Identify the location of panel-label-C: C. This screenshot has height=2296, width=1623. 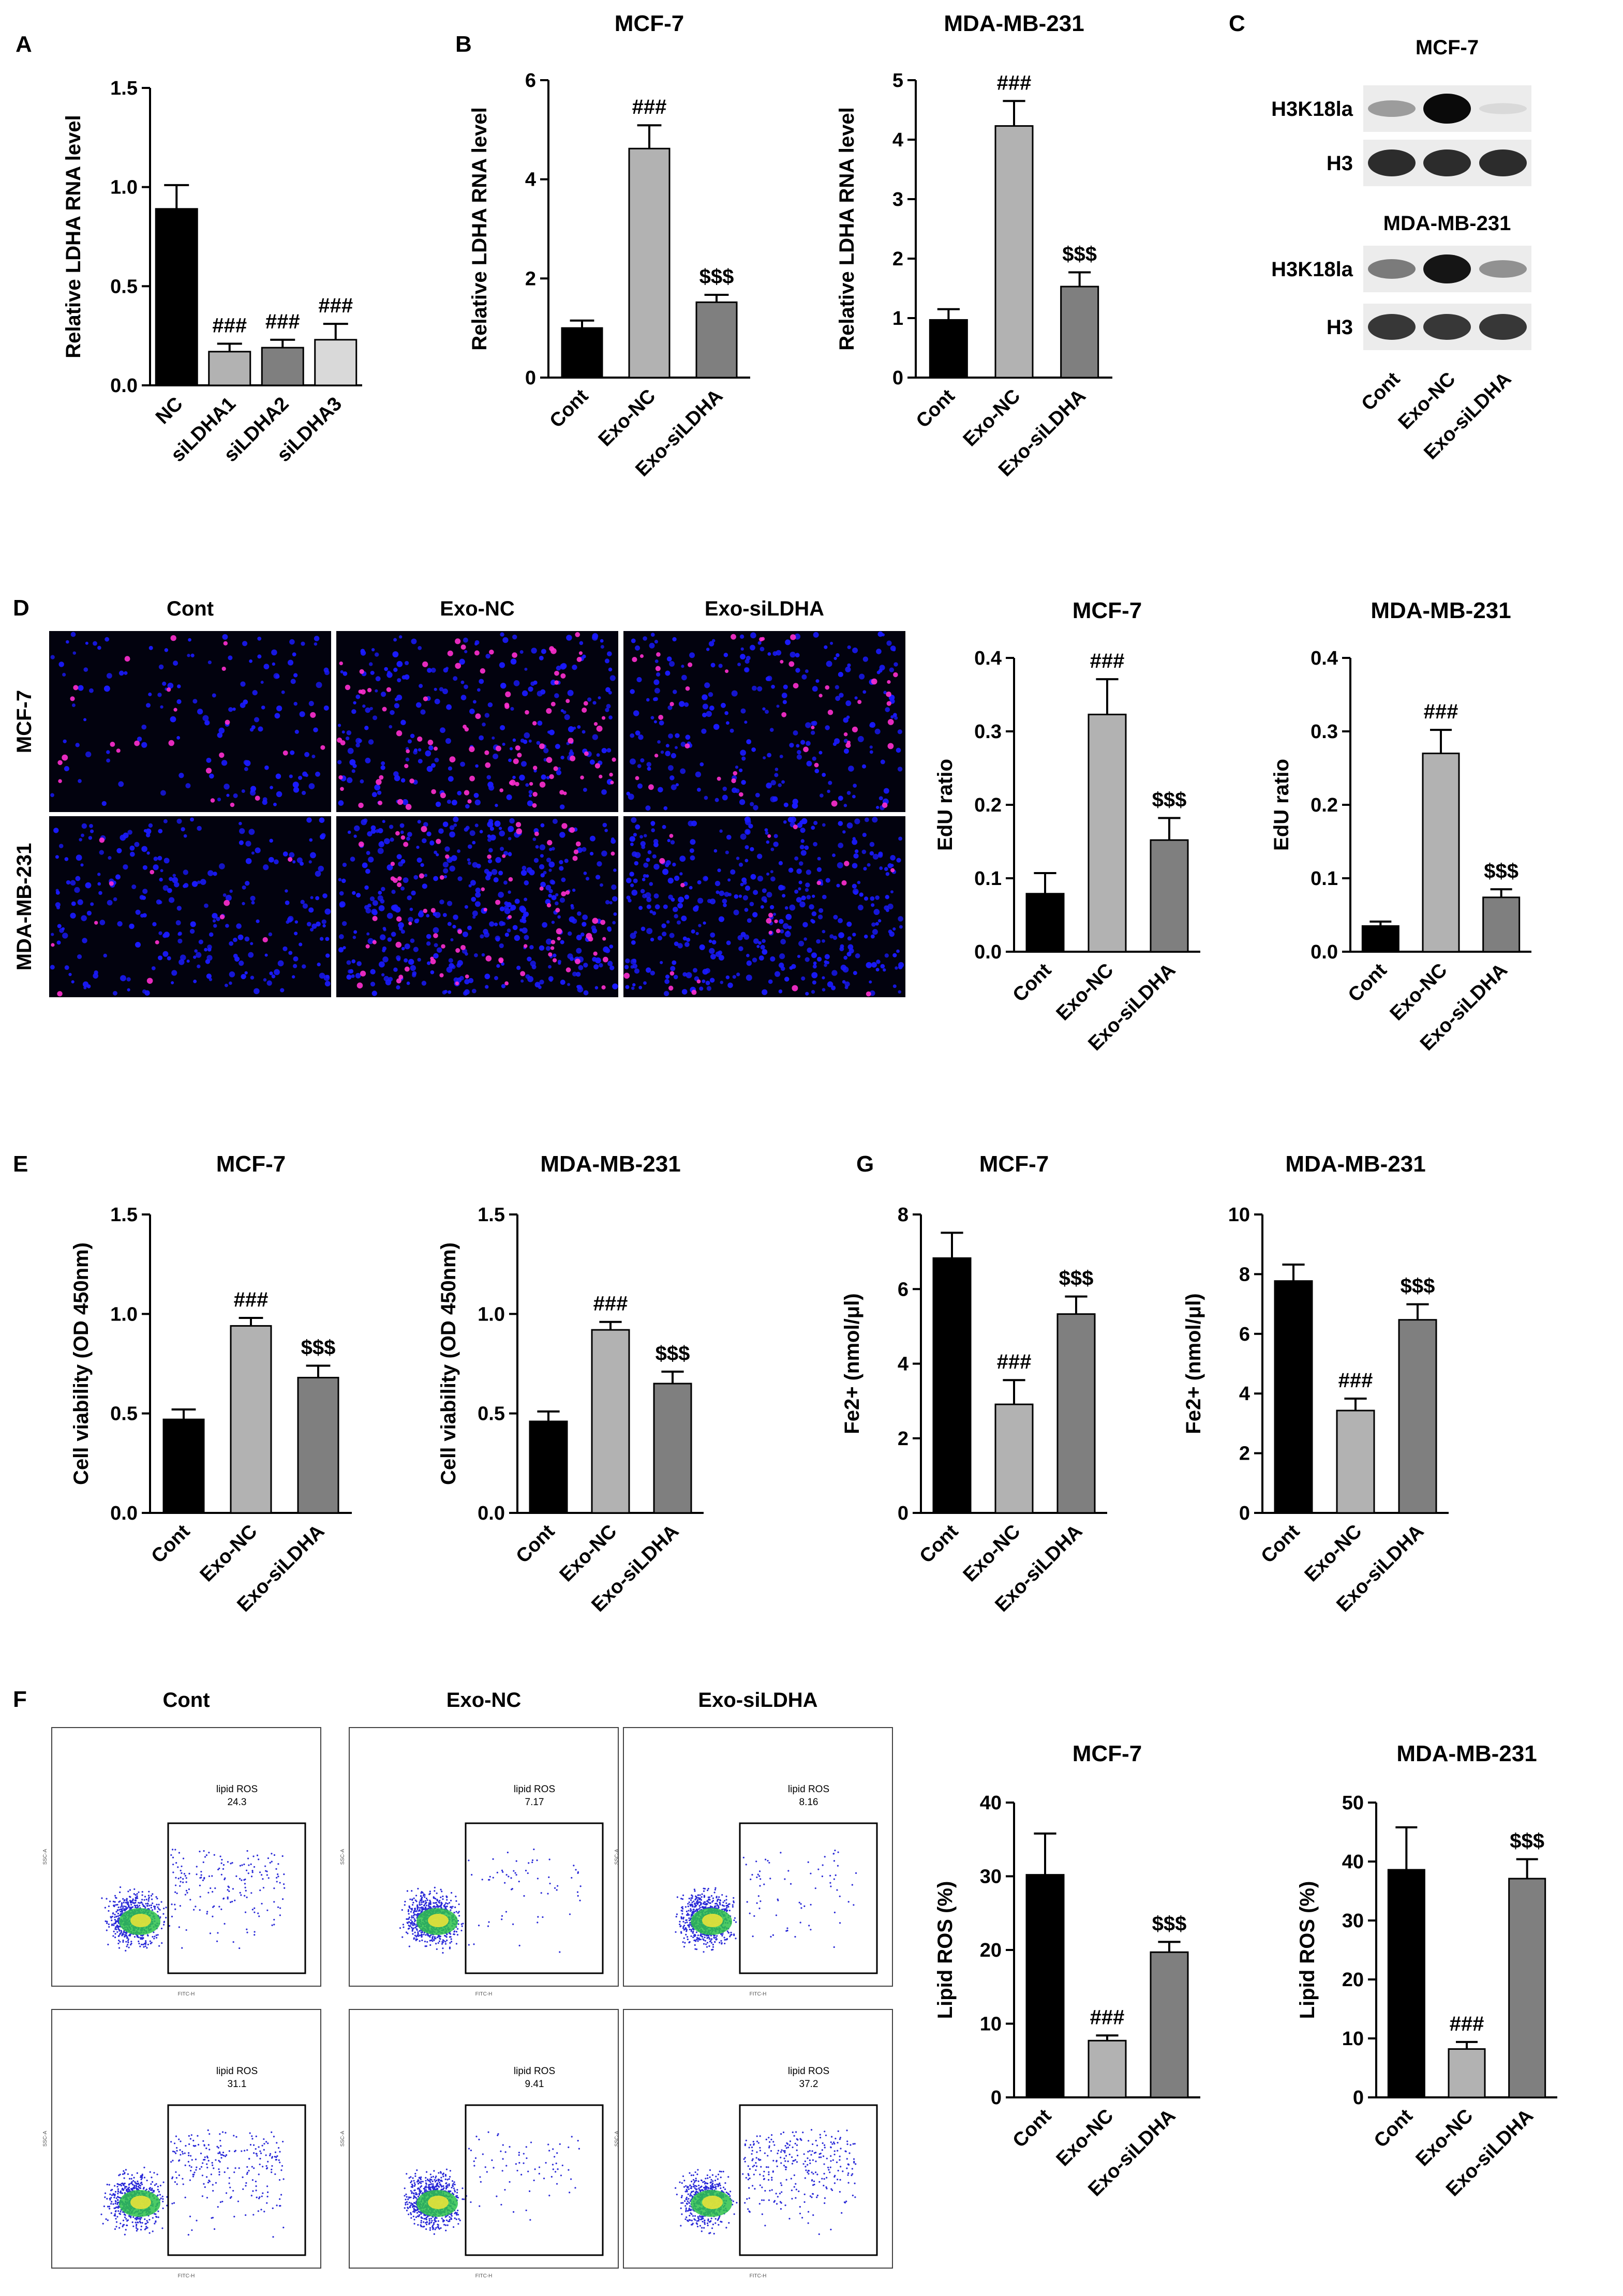
(1237, 23).